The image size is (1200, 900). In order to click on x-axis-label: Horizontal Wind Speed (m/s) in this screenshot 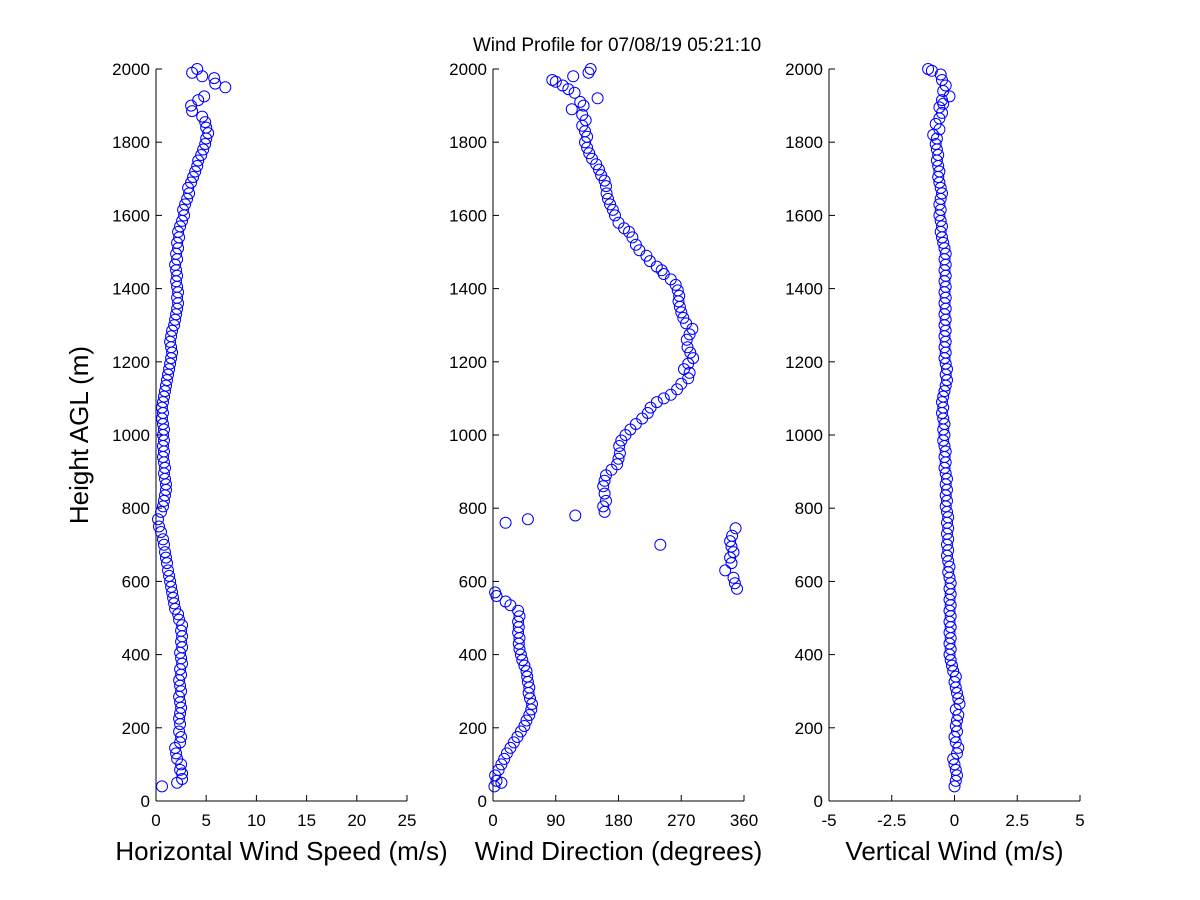, I will do `click(281, 851)`.